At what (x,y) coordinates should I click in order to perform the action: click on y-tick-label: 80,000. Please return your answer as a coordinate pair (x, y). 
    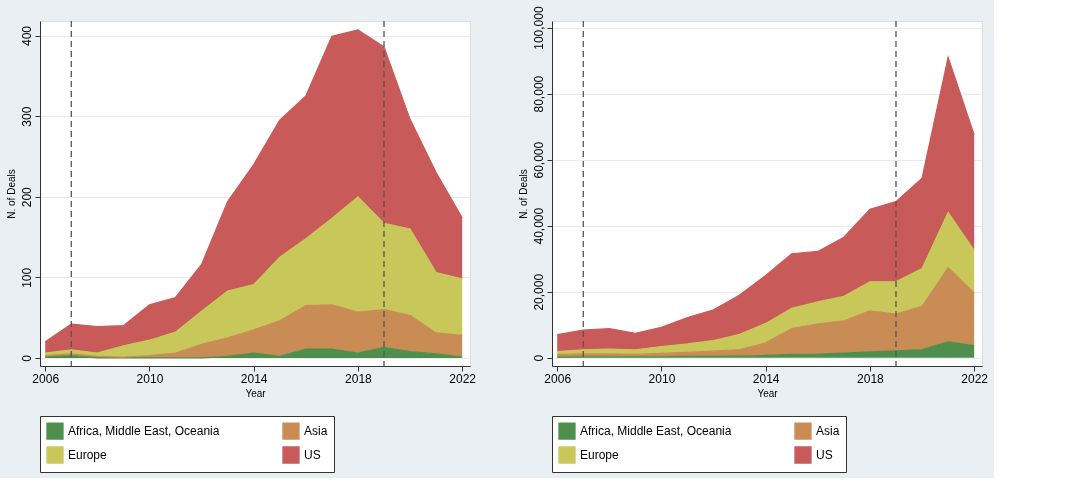
    Looking at the image, I should click on (538, 94).